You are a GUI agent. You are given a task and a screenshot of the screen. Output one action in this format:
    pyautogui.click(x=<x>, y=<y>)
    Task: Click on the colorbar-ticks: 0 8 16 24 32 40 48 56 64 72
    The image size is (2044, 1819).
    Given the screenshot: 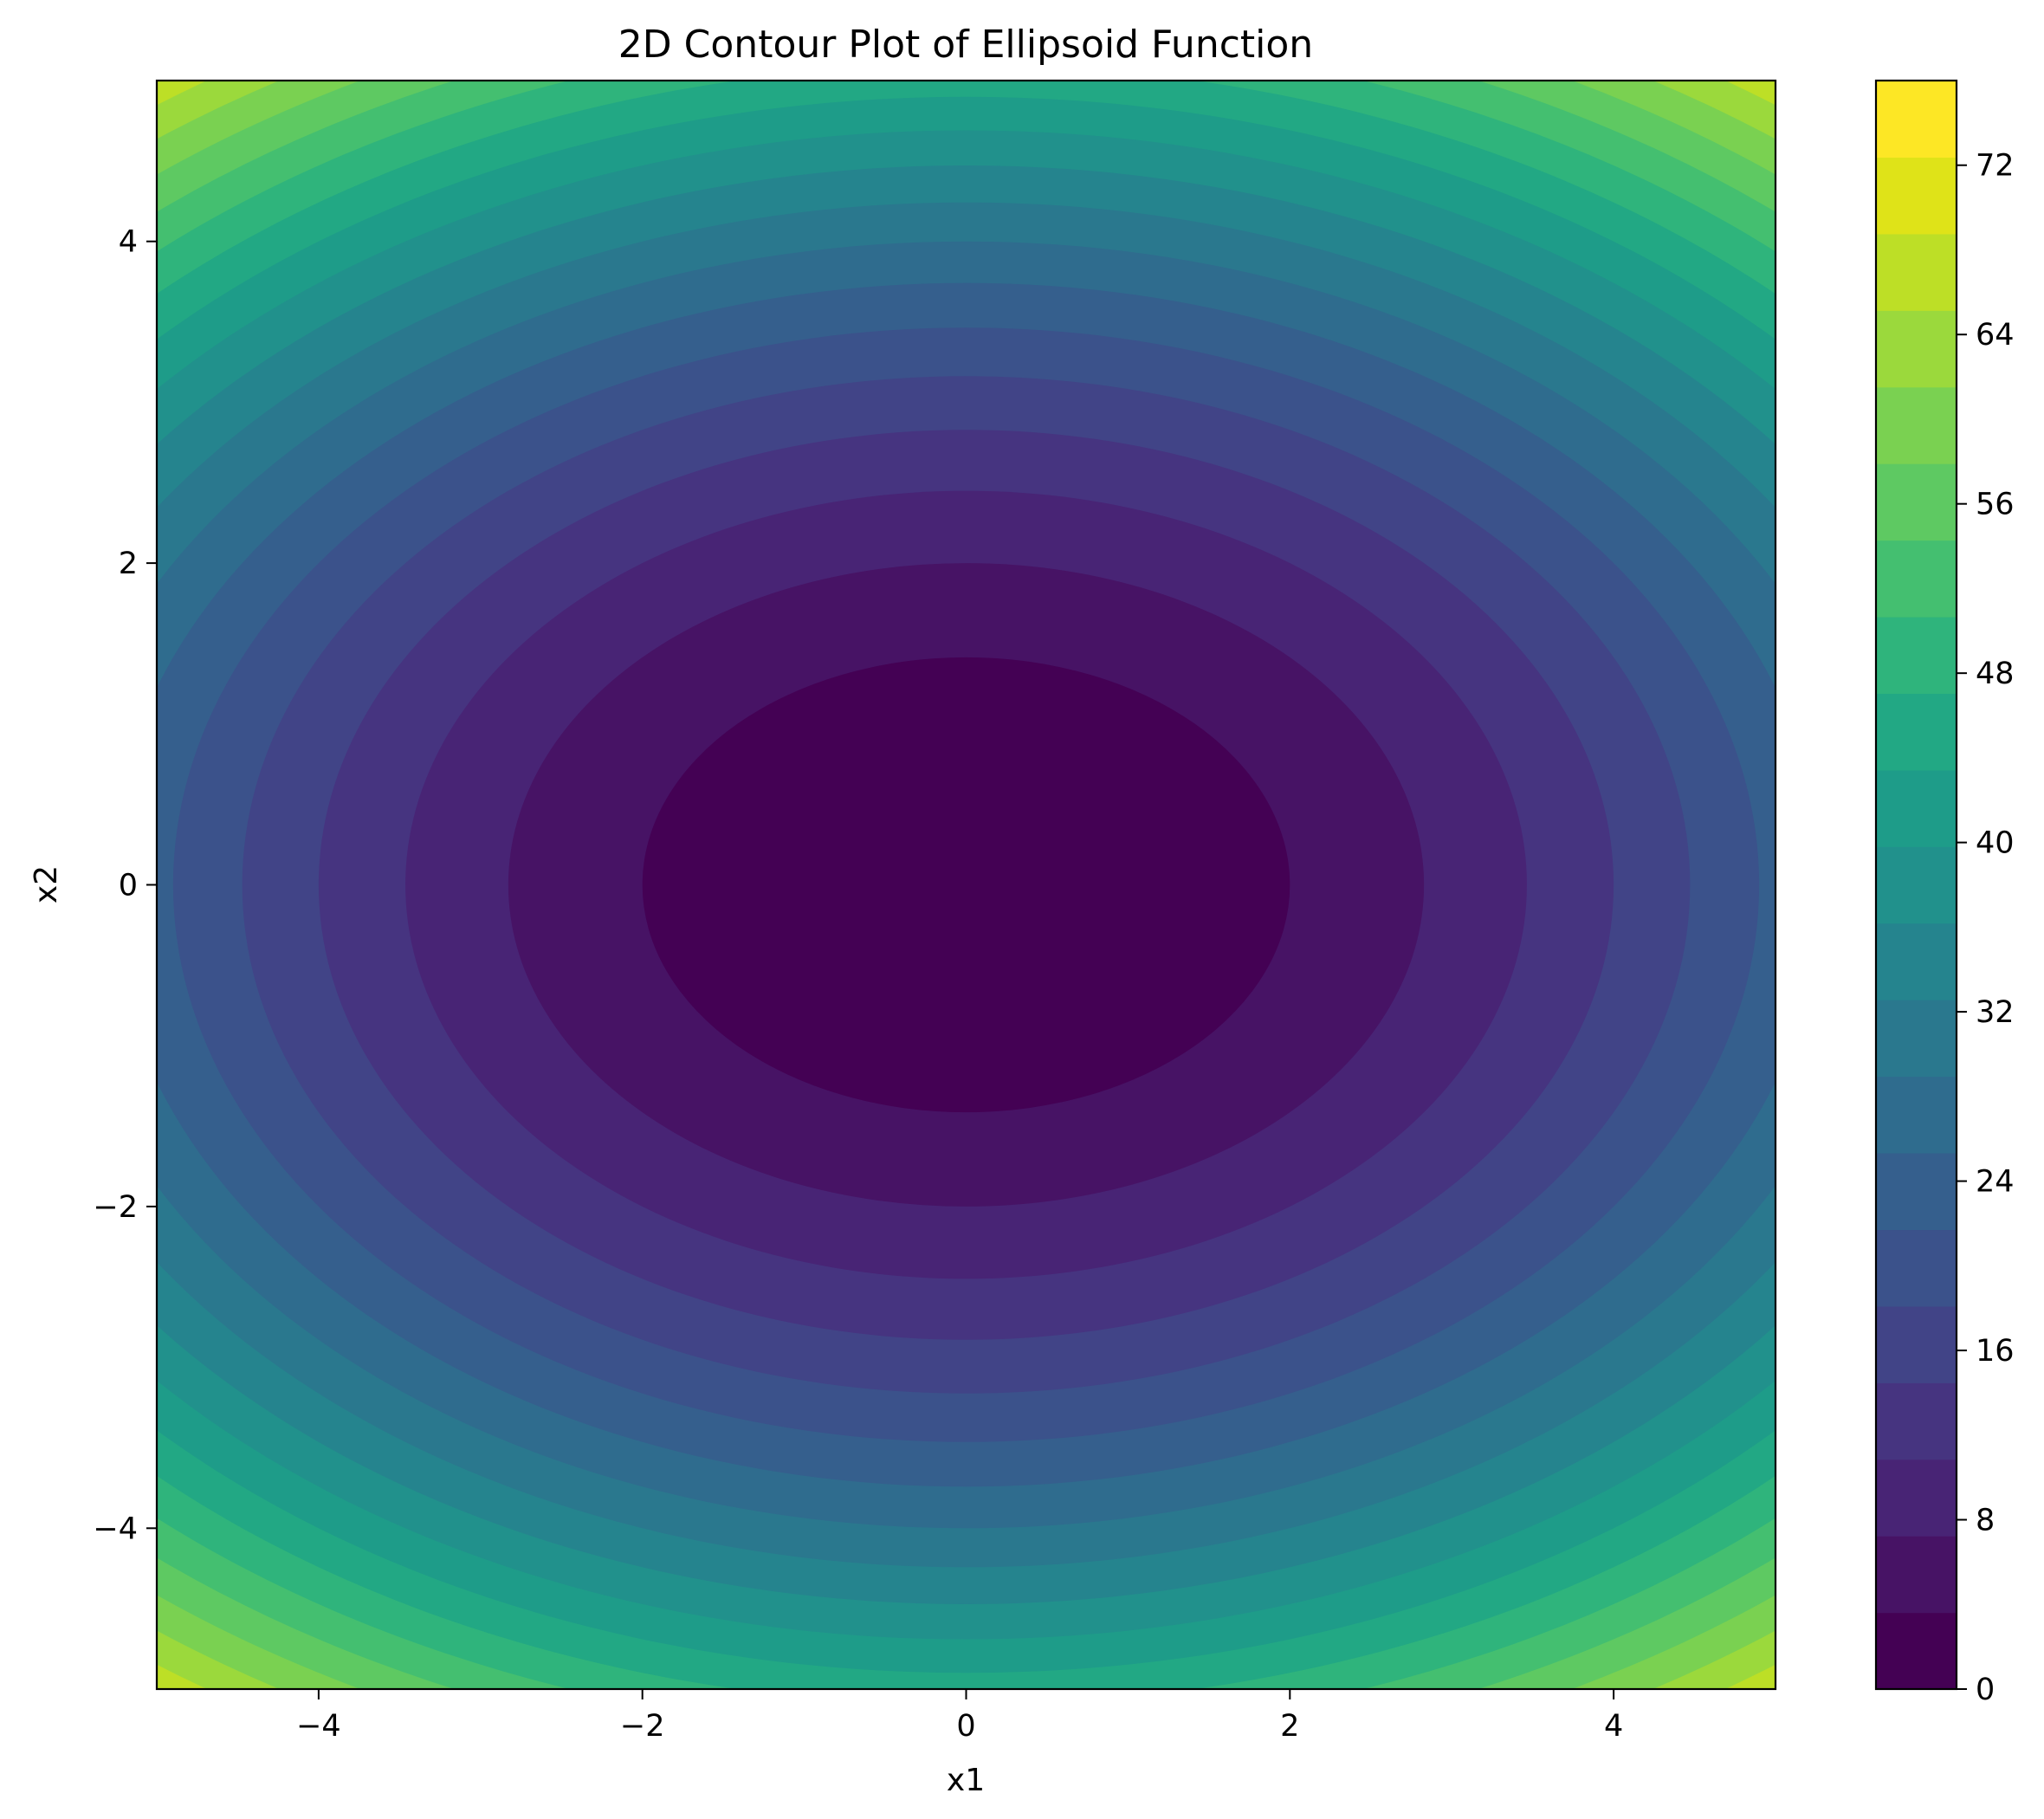 What is the action you would take?
    pyautogui.click(x=1986, y=928)
    